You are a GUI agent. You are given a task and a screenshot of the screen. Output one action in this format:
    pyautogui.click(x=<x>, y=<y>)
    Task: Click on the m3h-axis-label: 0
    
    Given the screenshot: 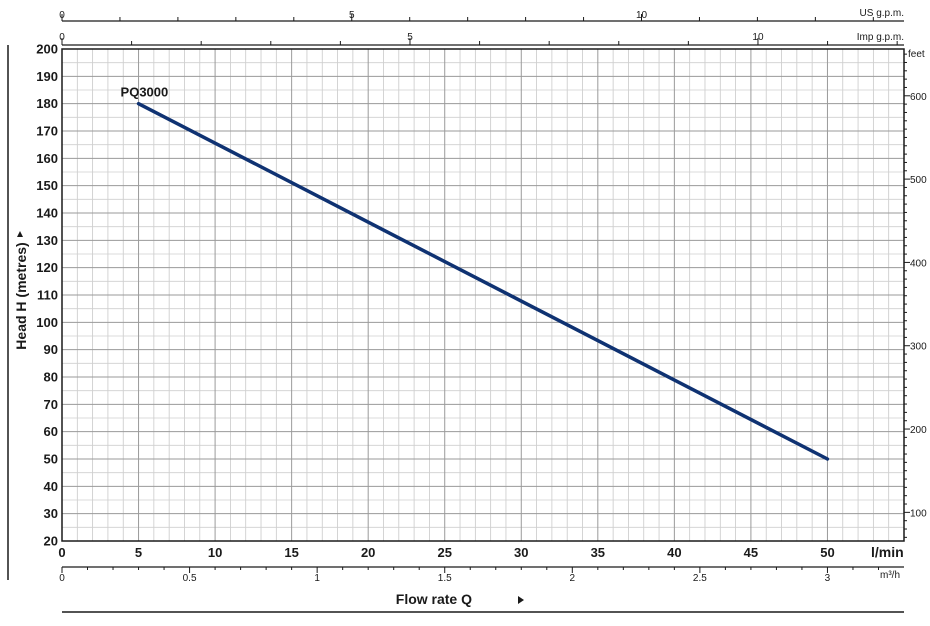 What is the action you would take?
    pyautogui.click(x=62, y=578)
    